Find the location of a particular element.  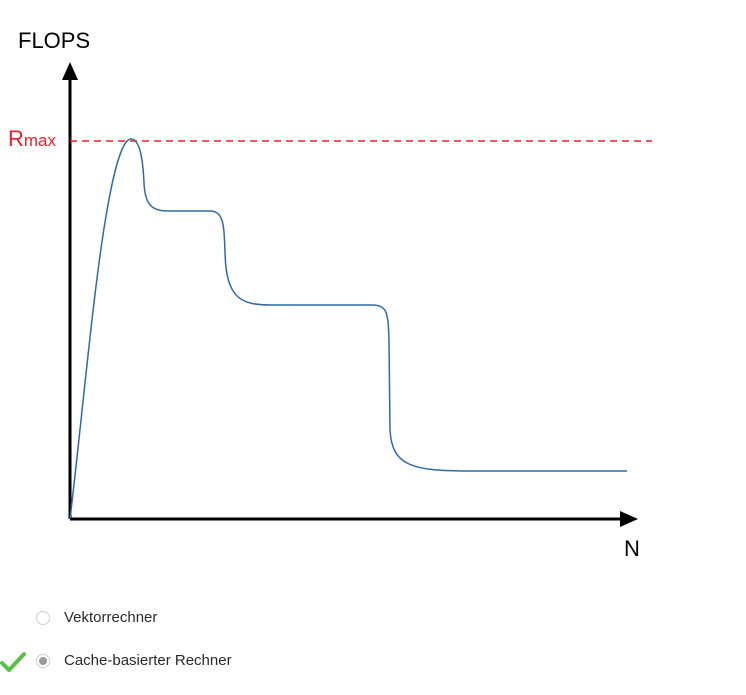

rmax-label-base: R is located at coordinates (16, 138).